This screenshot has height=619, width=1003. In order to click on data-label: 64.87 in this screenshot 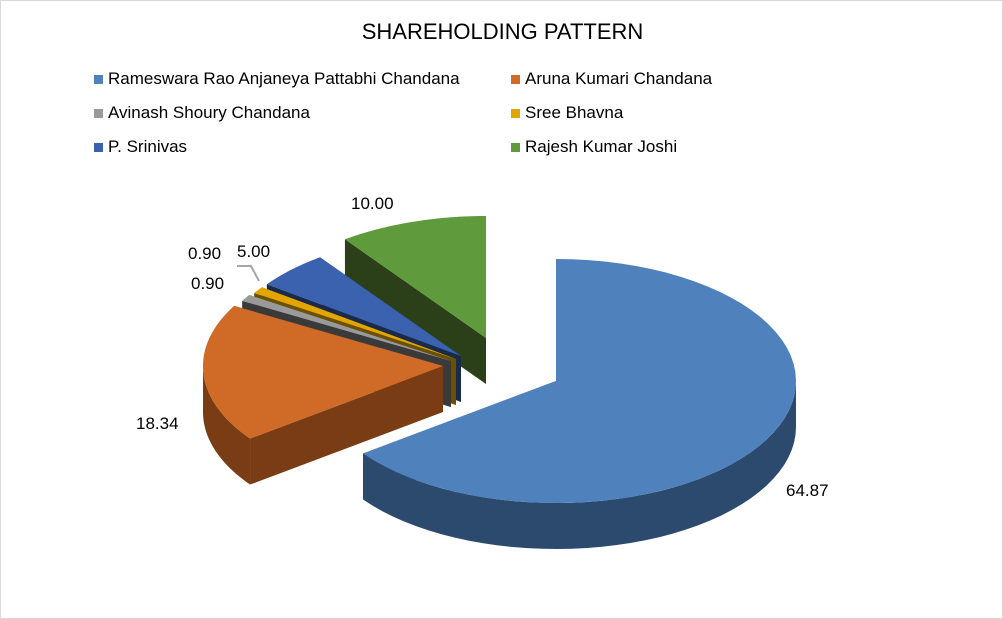, I will do `click(807, 490)`.